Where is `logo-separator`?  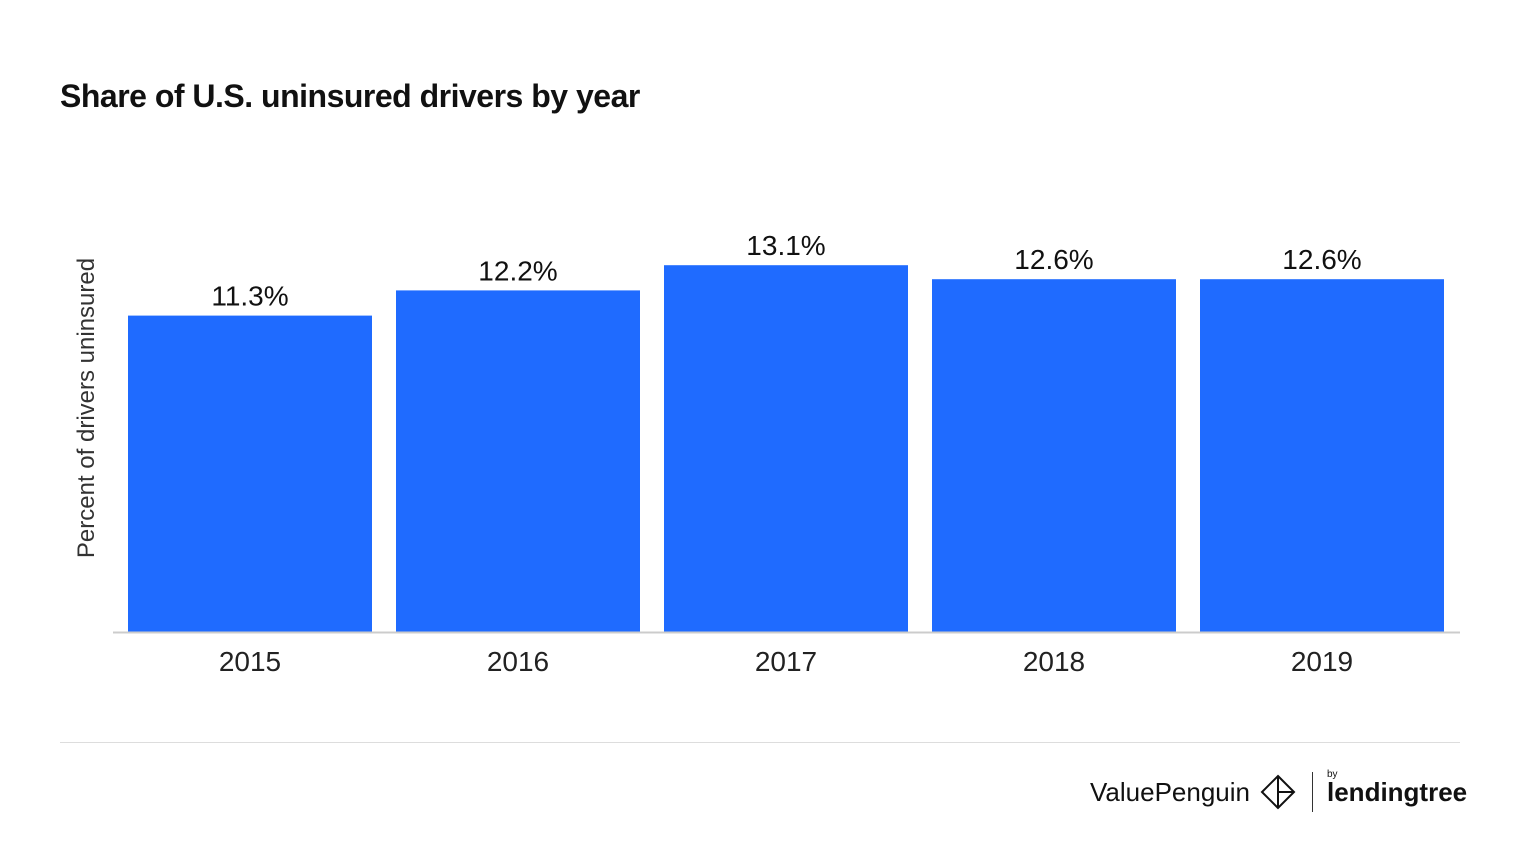
logo-separator is located at coordinates (1312, 792).